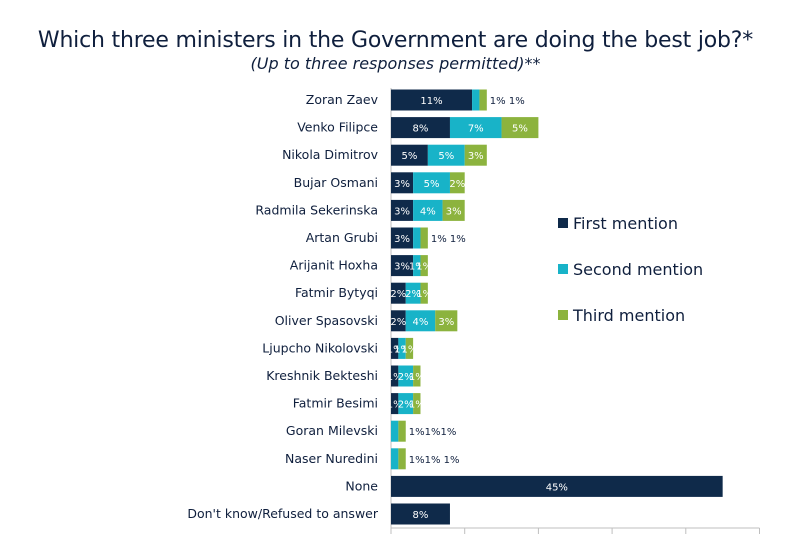  What do you see at coordinates (330, 154) in the screenshot?
I see `category-label: Nikola Dimitrov` at bounding box center [330, 154].